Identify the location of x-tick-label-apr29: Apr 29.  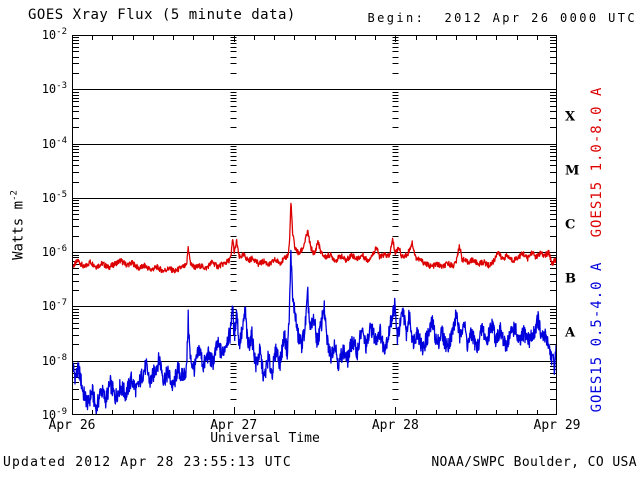
(557, 425).